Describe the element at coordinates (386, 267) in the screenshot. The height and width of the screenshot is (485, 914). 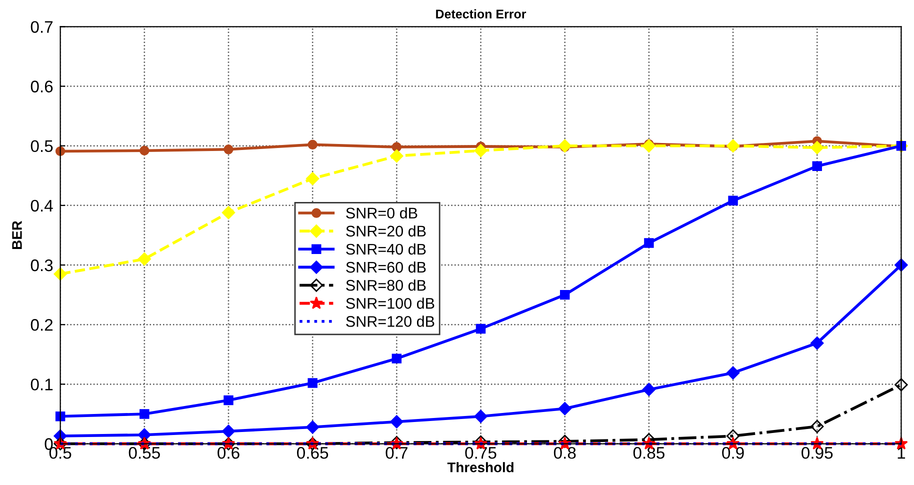
I see `legend-label: SNR=60 dB` at that location.